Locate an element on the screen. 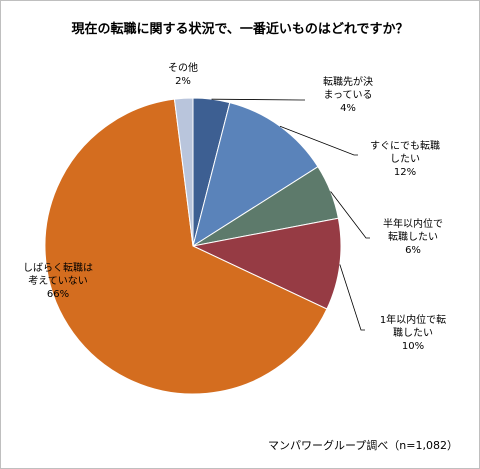 This screenshot has width=480, height=469. slice-label-text: 転職先が決 is located at coordinates (348, 82).